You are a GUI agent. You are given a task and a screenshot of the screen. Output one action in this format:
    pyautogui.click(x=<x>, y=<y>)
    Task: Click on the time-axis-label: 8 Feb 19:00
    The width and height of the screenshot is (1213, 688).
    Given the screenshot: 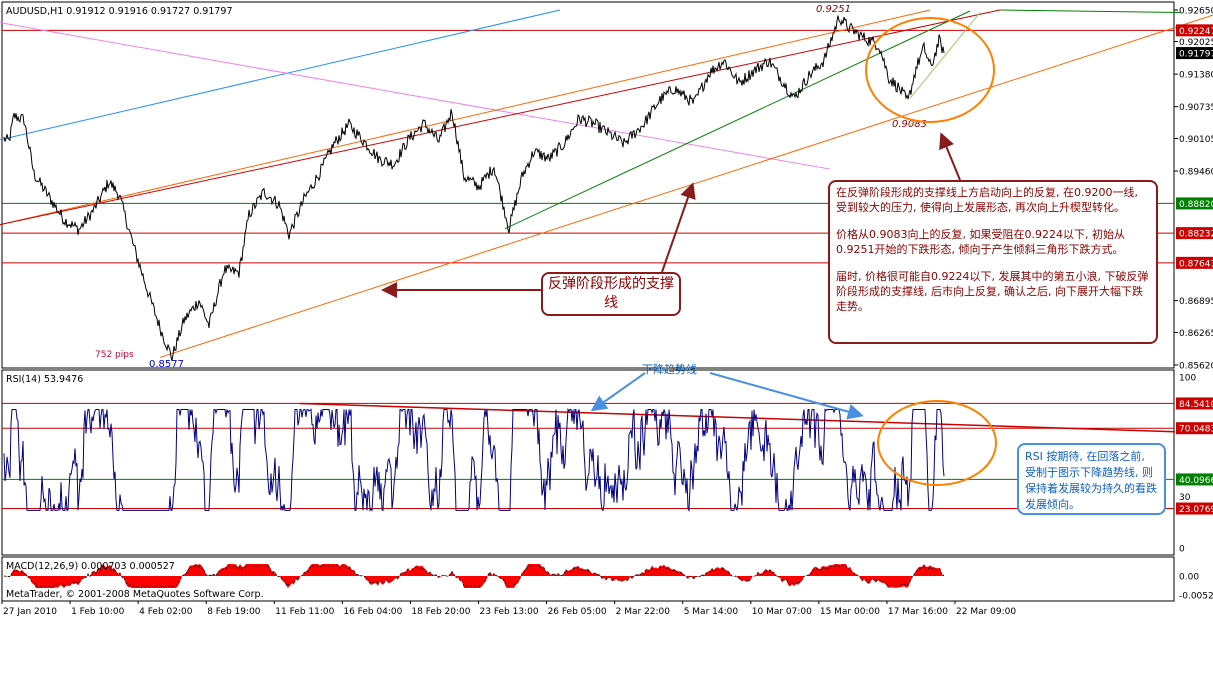 What is the action you would take?
    pyautogui.click(x=234, y=612)
    